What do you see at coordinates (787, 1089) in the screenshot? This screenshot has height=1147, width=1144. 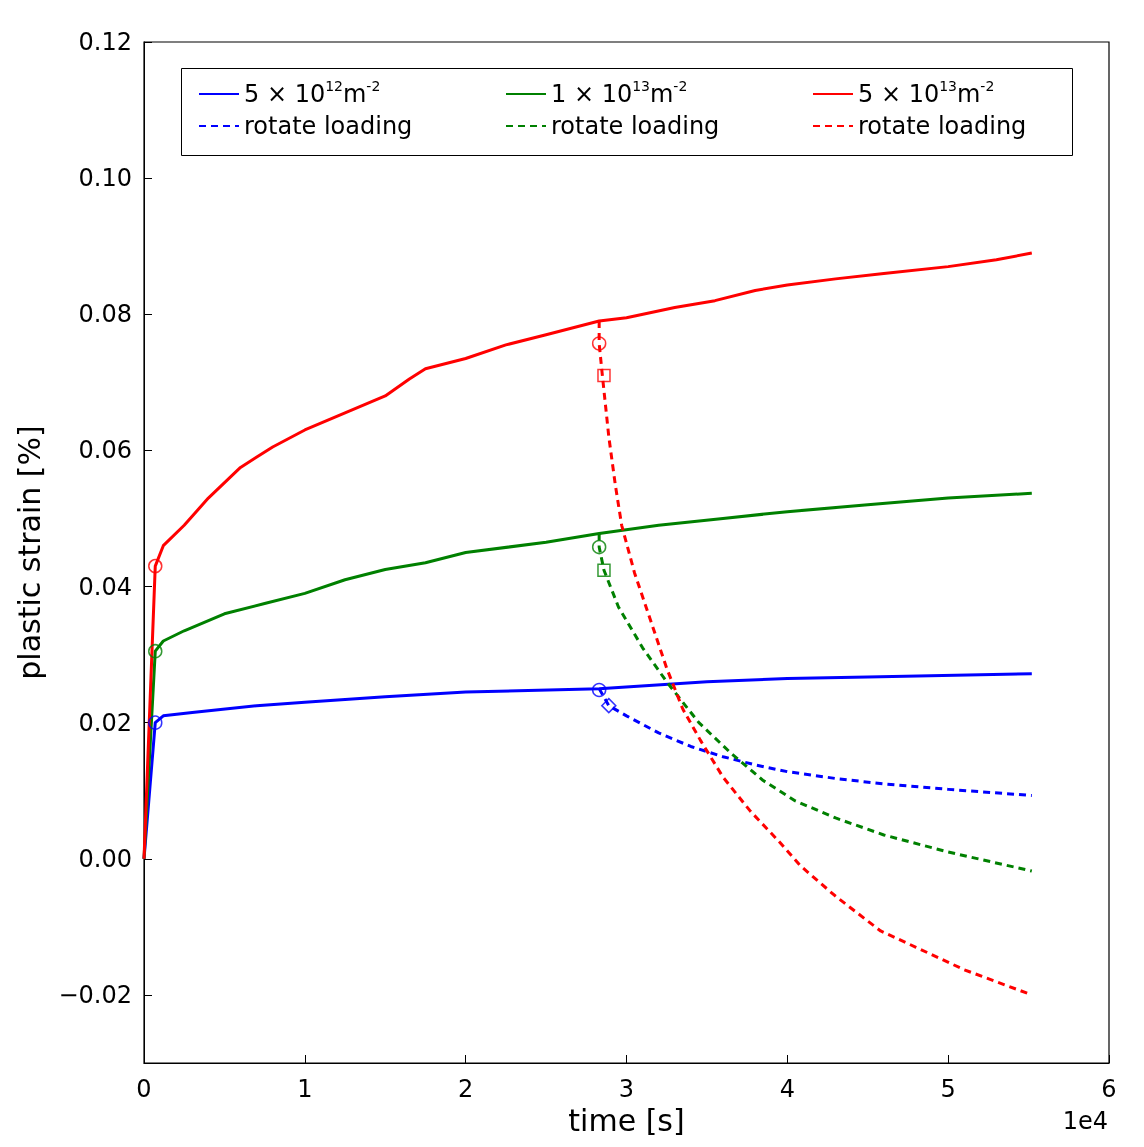 I see `x-tick-label: 4` at bounding box center [787, 1089].